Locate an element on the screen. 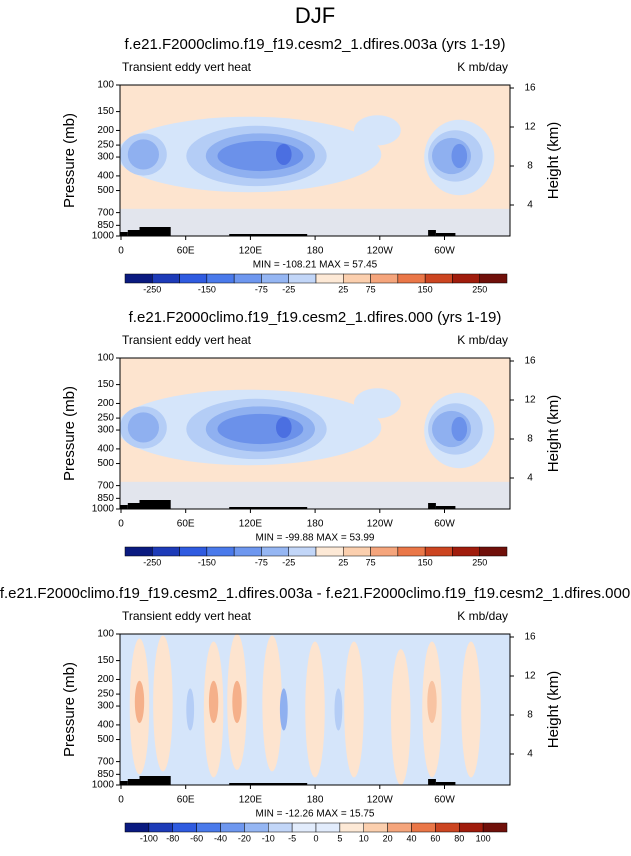 Image resolution: width=631 pixels, height=856 pixels. colorbar-label: -150 is located at coordinates (207, 289).